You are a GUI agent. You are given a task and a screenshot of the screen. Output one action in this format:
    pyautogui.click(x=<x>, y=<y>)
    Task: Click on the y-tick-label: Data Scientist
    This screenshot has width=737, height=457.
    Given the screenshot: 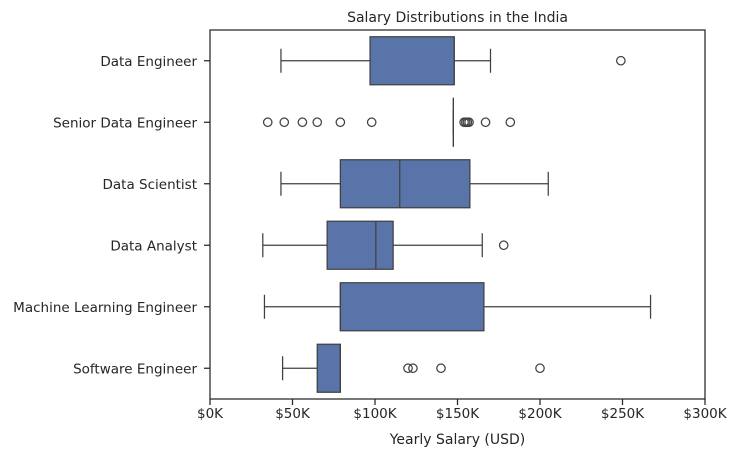 What is the action you would take?
    pyautogui.click(x=150, y=185)
    